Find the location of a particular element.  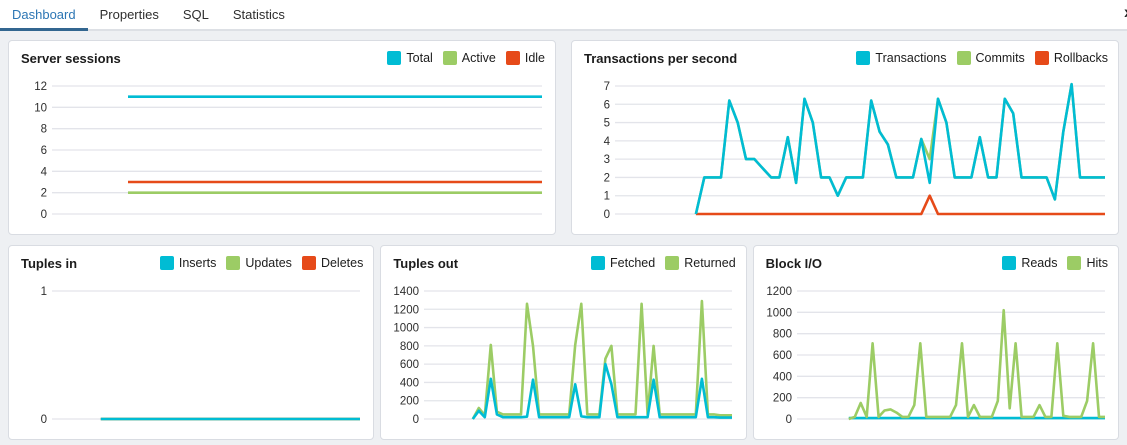

legend-label: Transactions is located at coordinates (911, 58).